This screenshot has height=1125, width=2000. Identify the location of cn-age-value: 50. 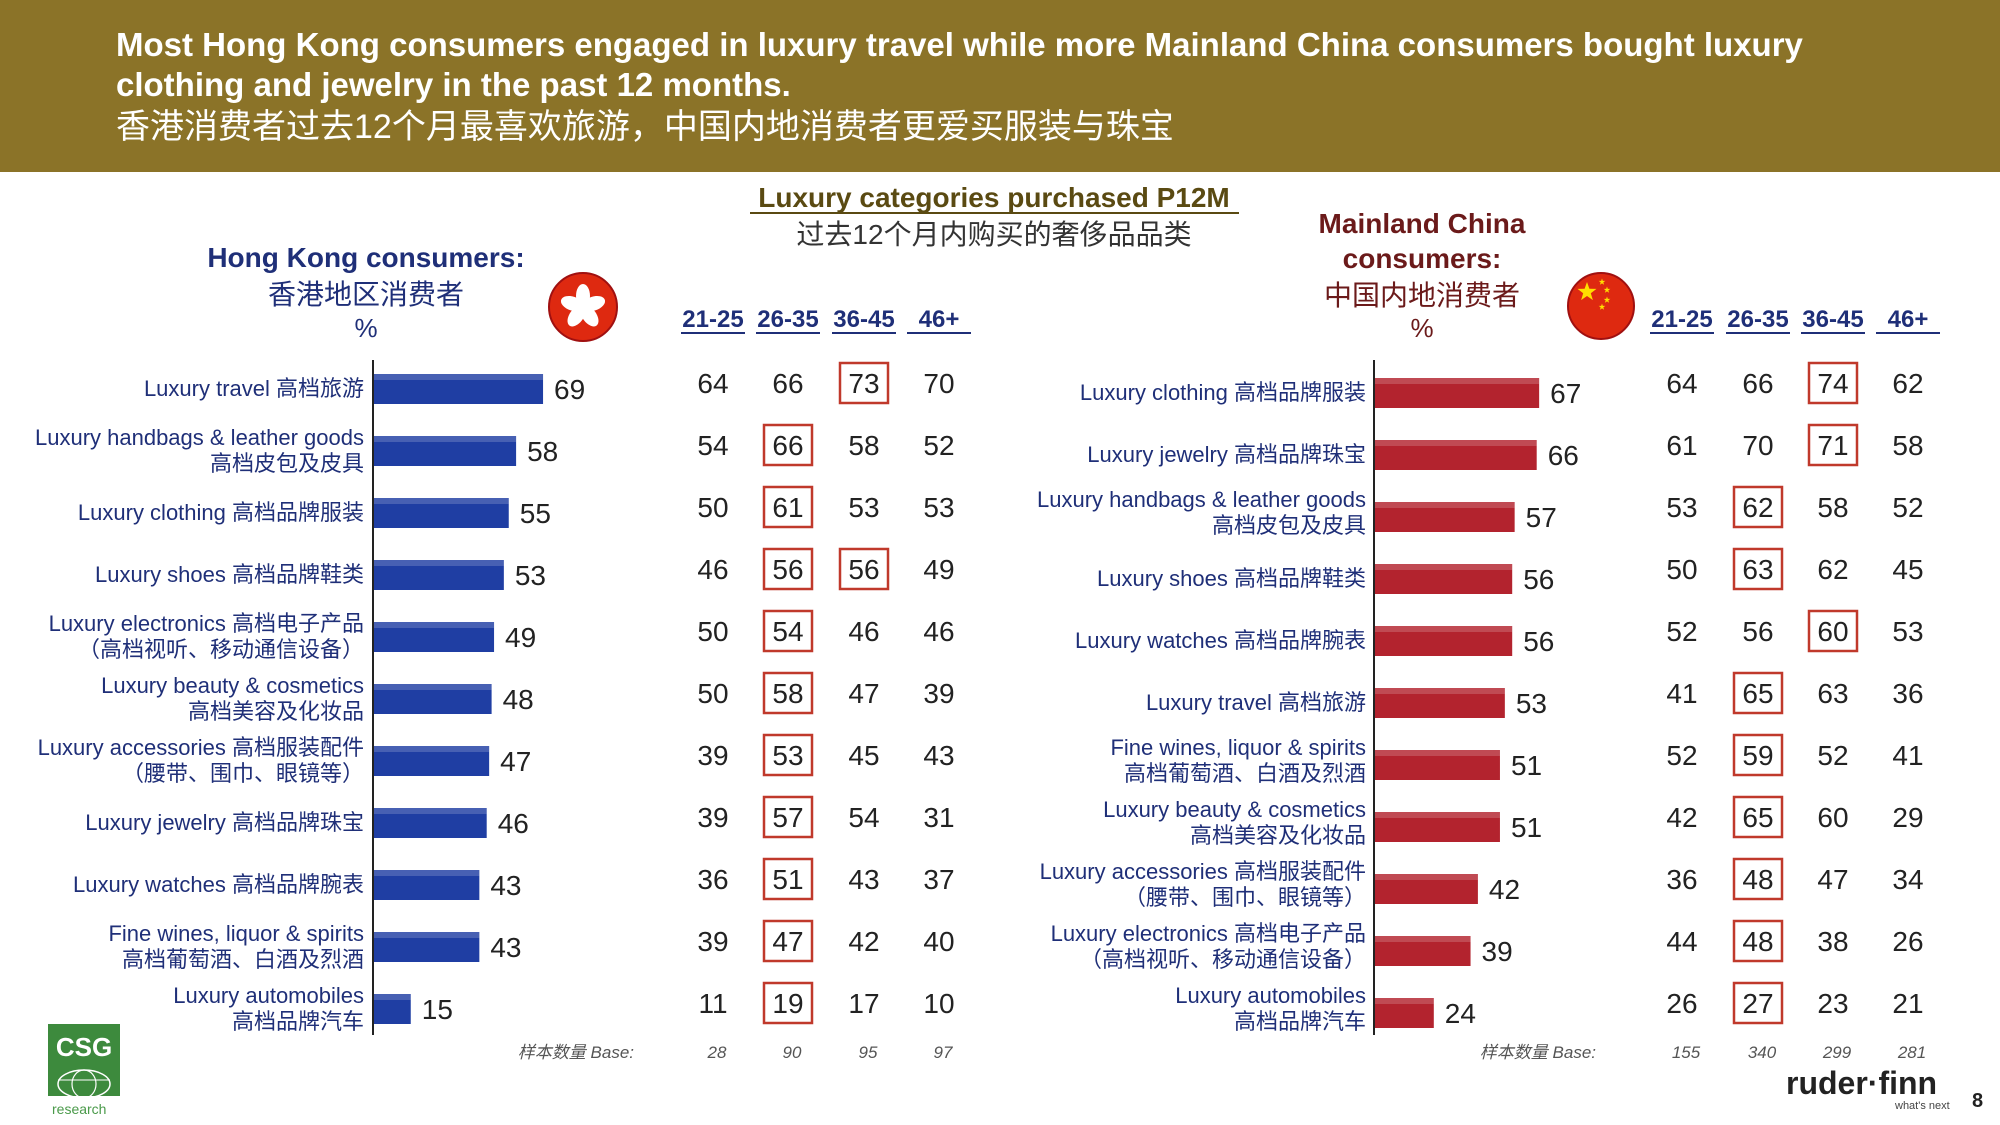
(1681, 569).